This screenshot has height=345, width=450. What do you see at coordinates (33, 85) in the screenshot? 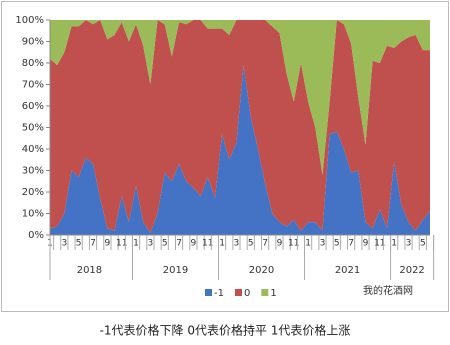
I see `y-tick-label: 70%` at bounding box center [33, 85].